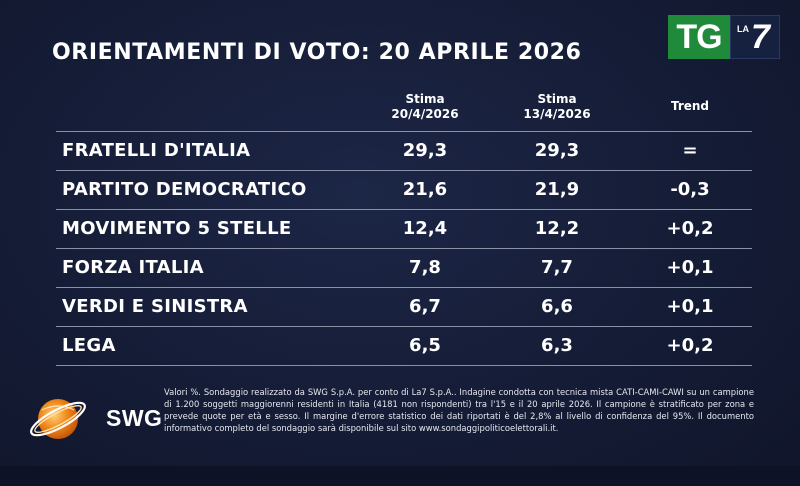  I want to click on table-row: FORZA ITALIA 7,8 7,7 +0,1, so click(404, 267).